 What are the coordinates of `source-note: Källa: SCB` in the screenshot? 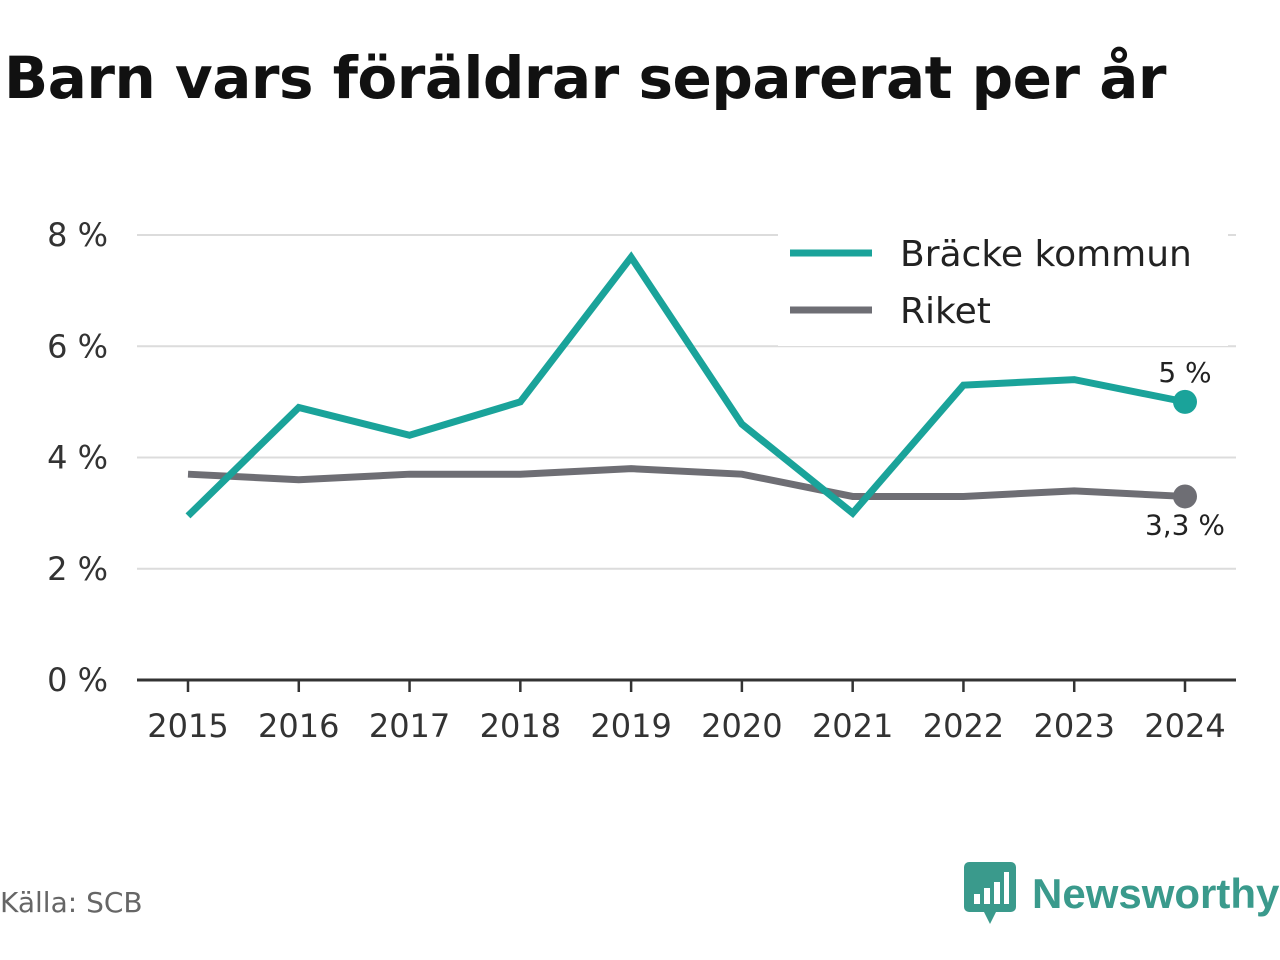 It's located at (71, 902).